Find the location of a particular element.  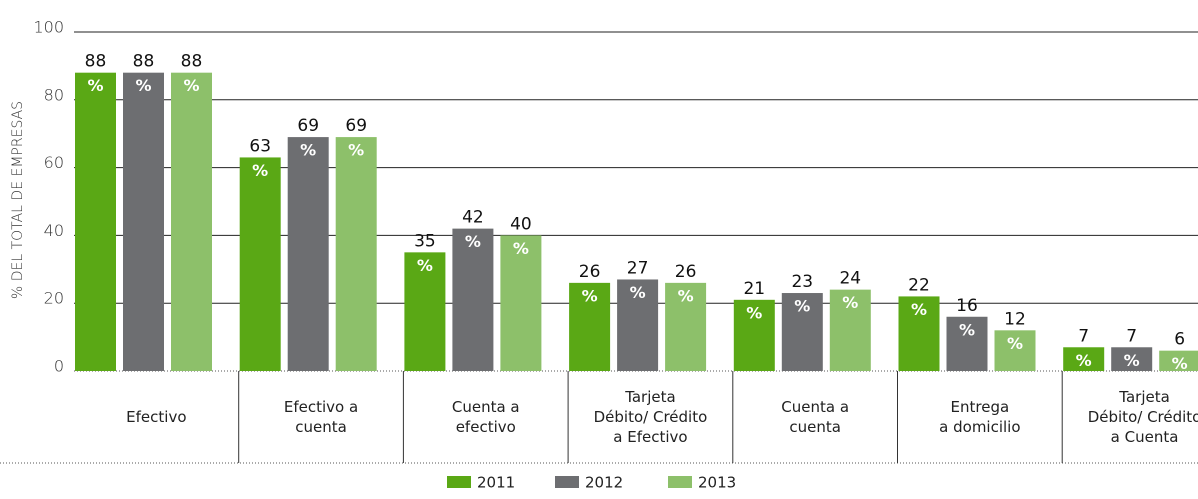

value-label: 24 is located at coordinates (850, 279).